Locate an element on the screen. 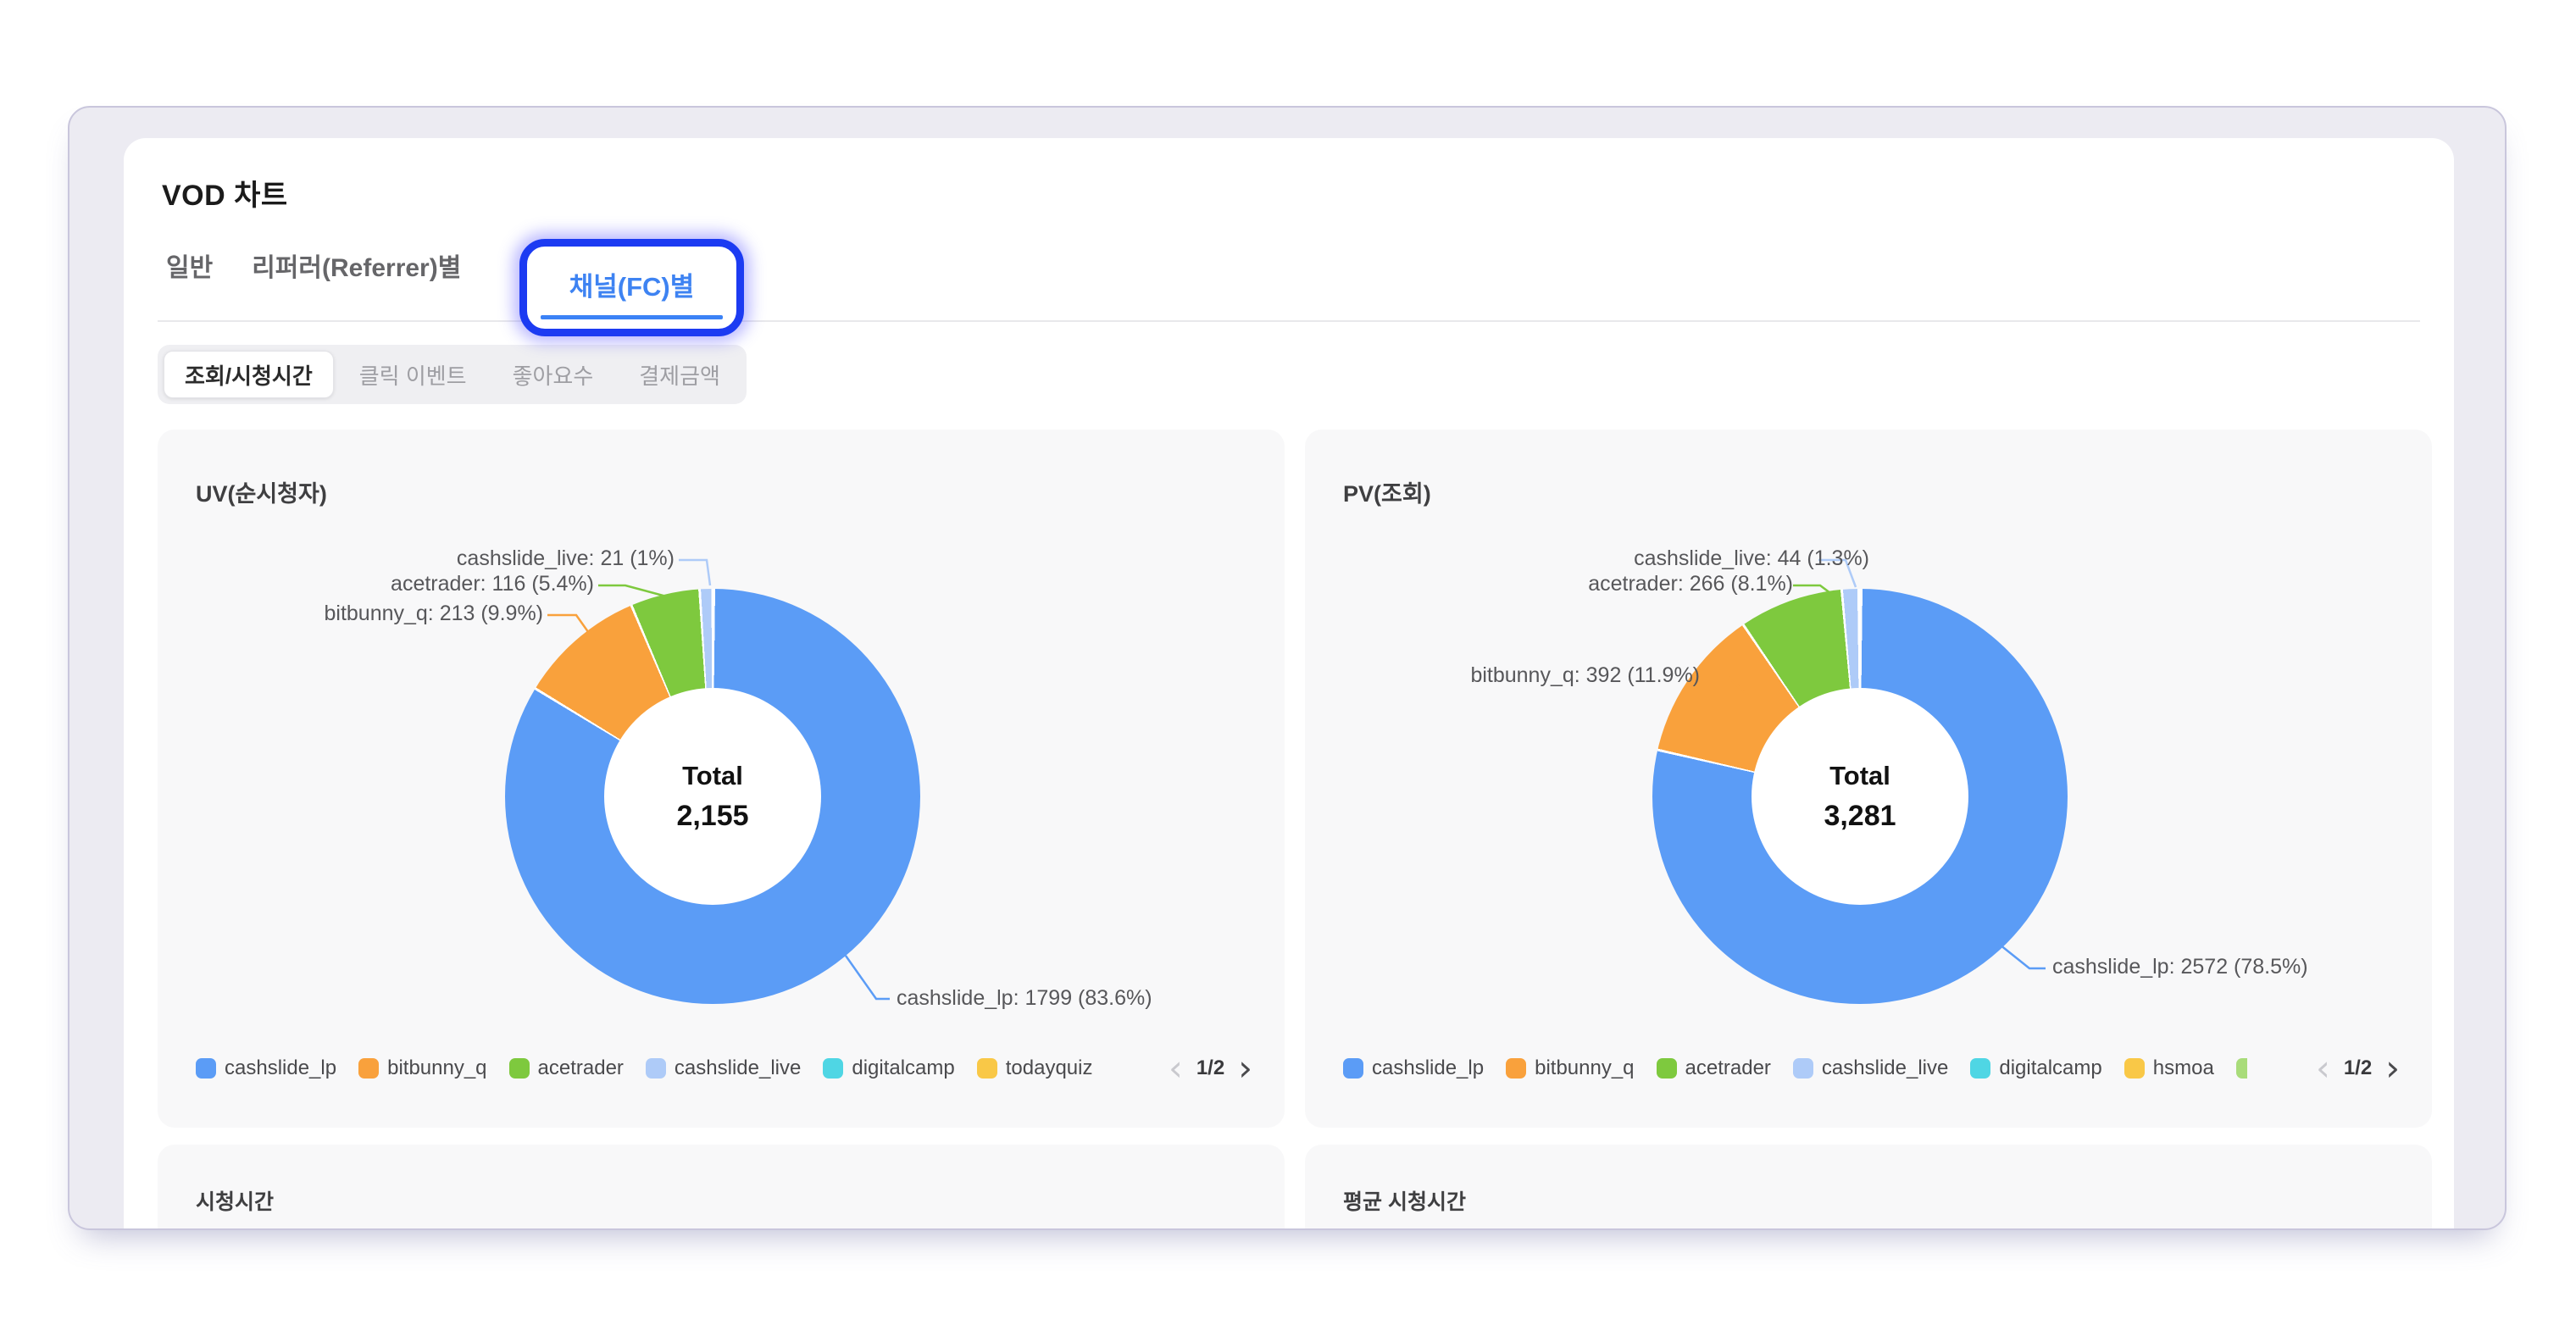  uv-legend-bitbunny-q: bitbunny_q is located at coordinates (422, 1068).